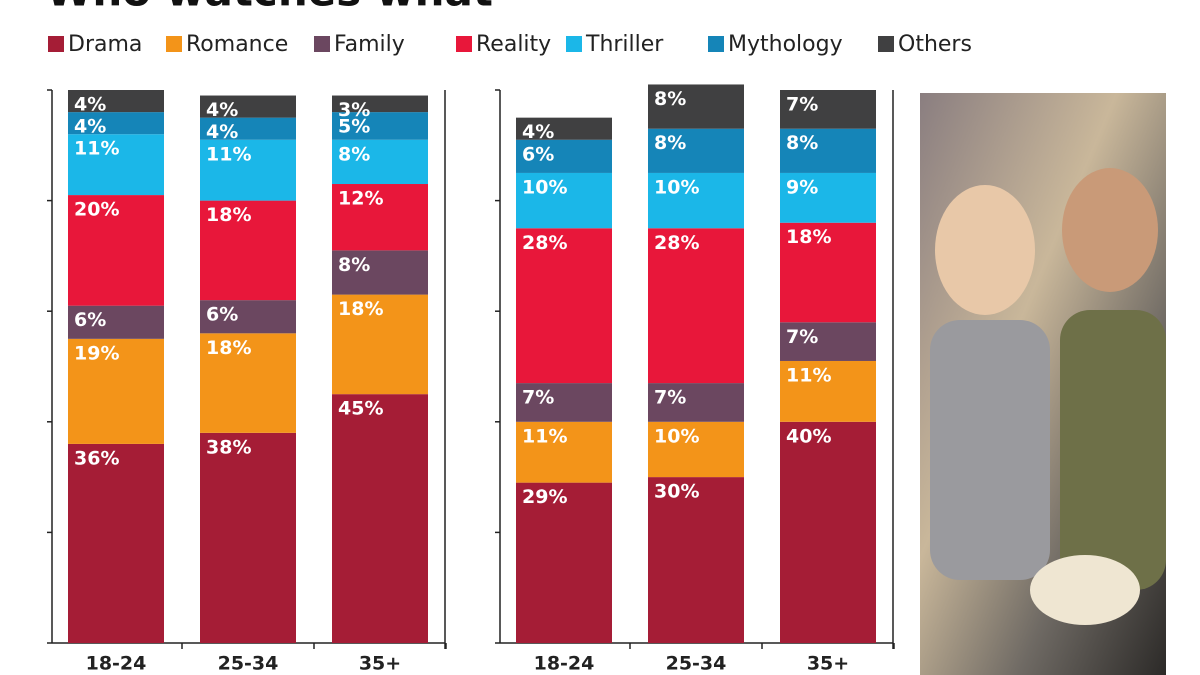  I want to click on value-label: 6%, so click(90, 320).